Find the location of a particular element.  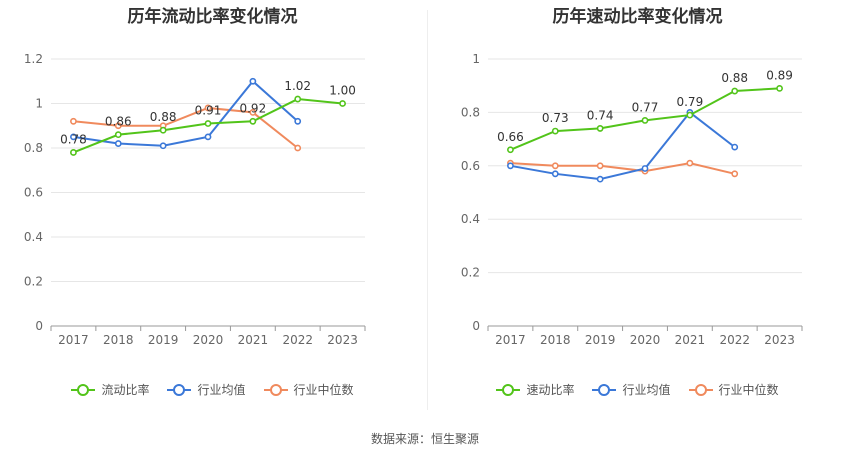

data-label: 0.86 is located at coordinates (118, 122).